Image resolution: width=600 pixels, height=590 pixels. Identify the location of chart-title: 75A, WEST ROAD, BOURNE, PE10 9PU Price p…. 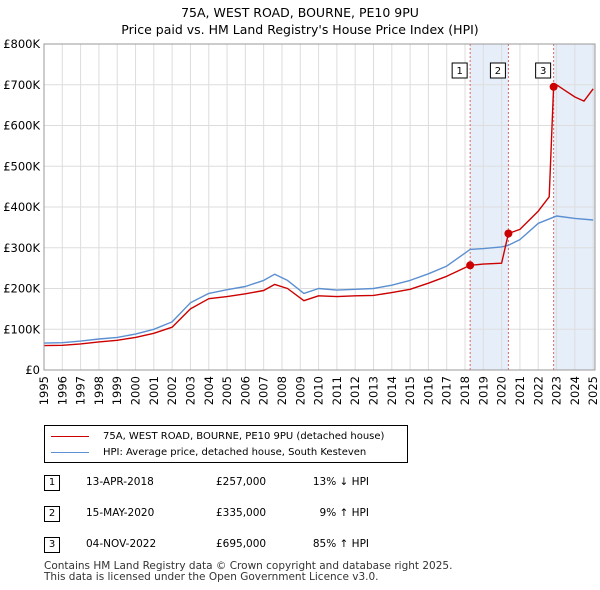
(300, 21).